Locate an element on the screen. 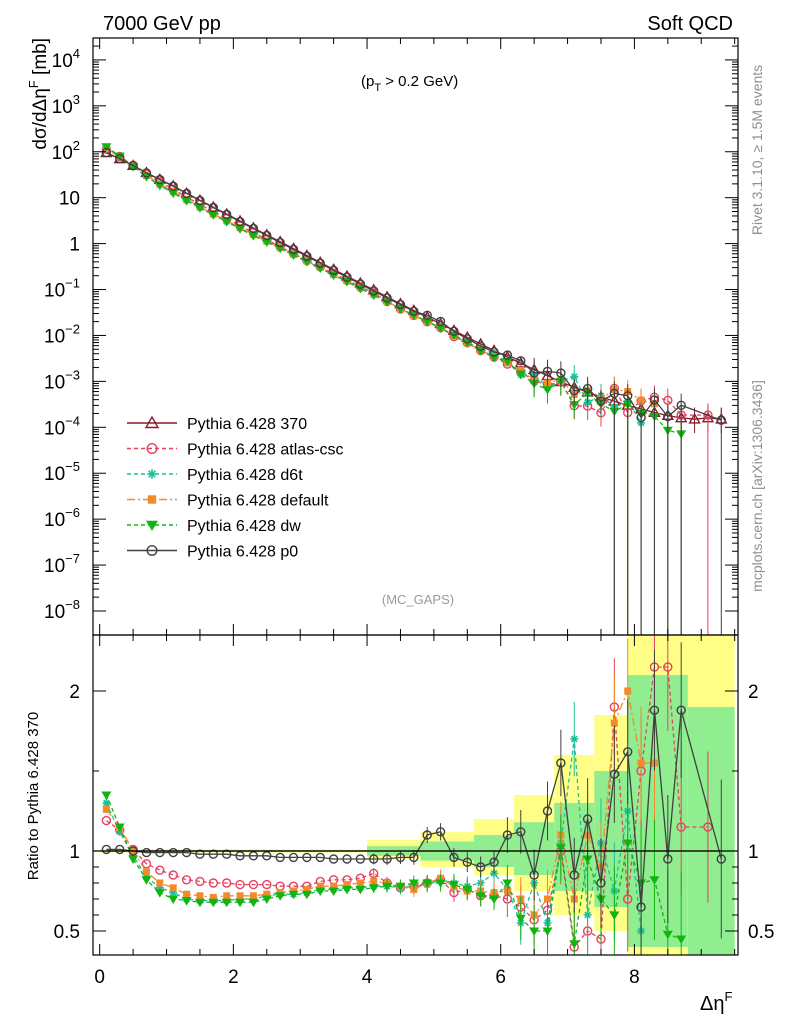 Image resolution: width=786 pixels, height=1024 pixels. main-y-axis-title: dσ/dΔηF [mb] is located at coordinates (38, 94).